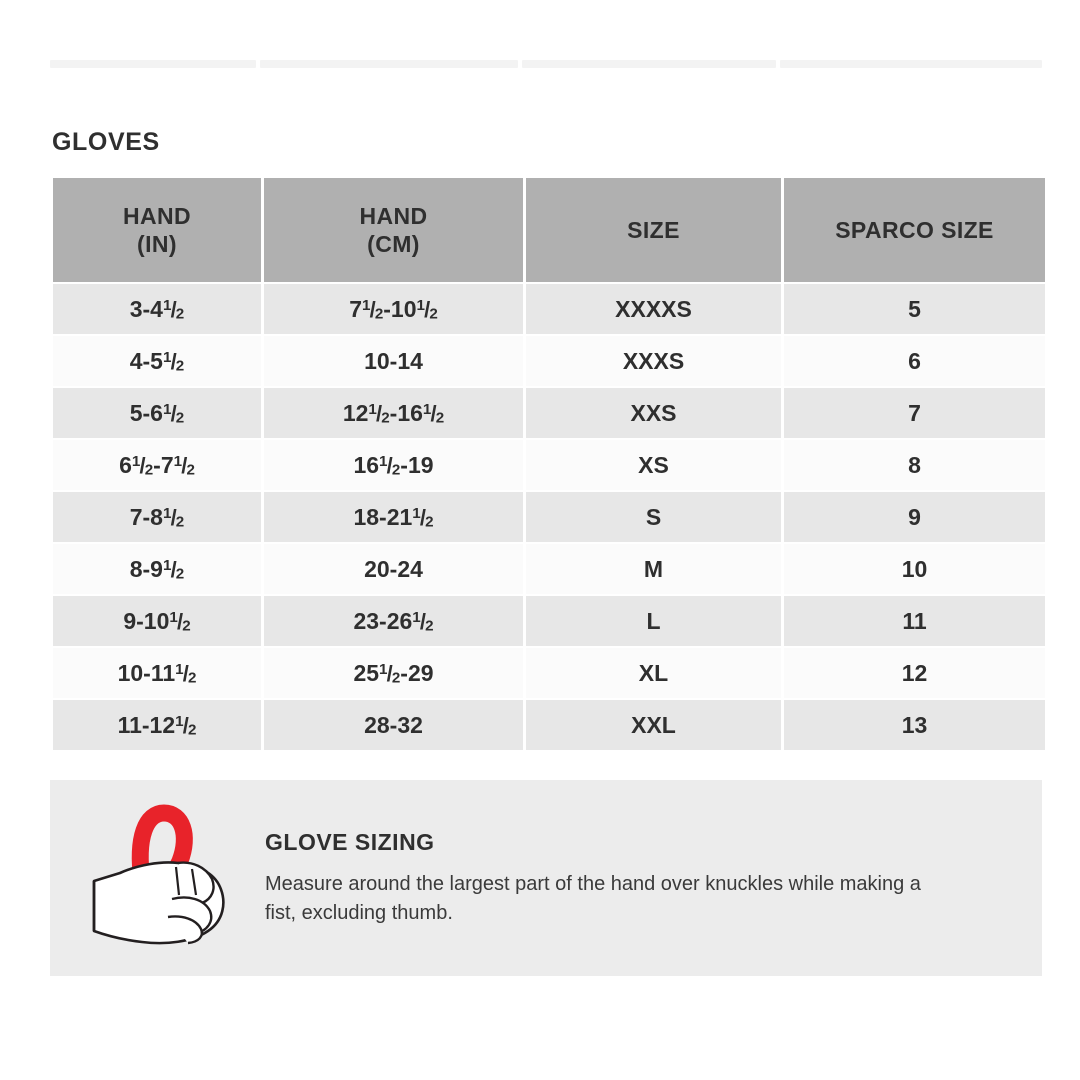  I want to click on cell-size: XXXS, so click(653, 361).